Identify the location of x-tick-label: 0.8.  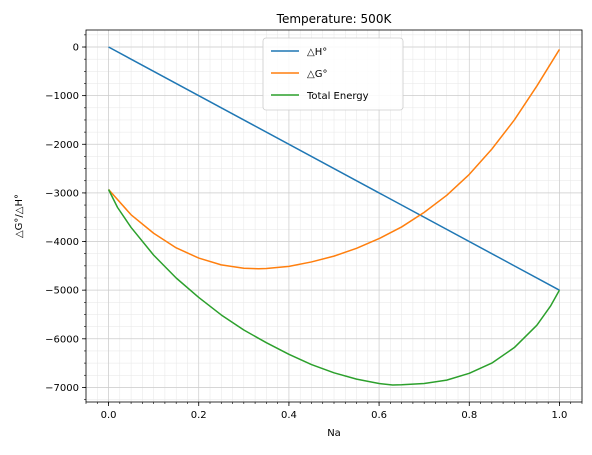
(469, 415).